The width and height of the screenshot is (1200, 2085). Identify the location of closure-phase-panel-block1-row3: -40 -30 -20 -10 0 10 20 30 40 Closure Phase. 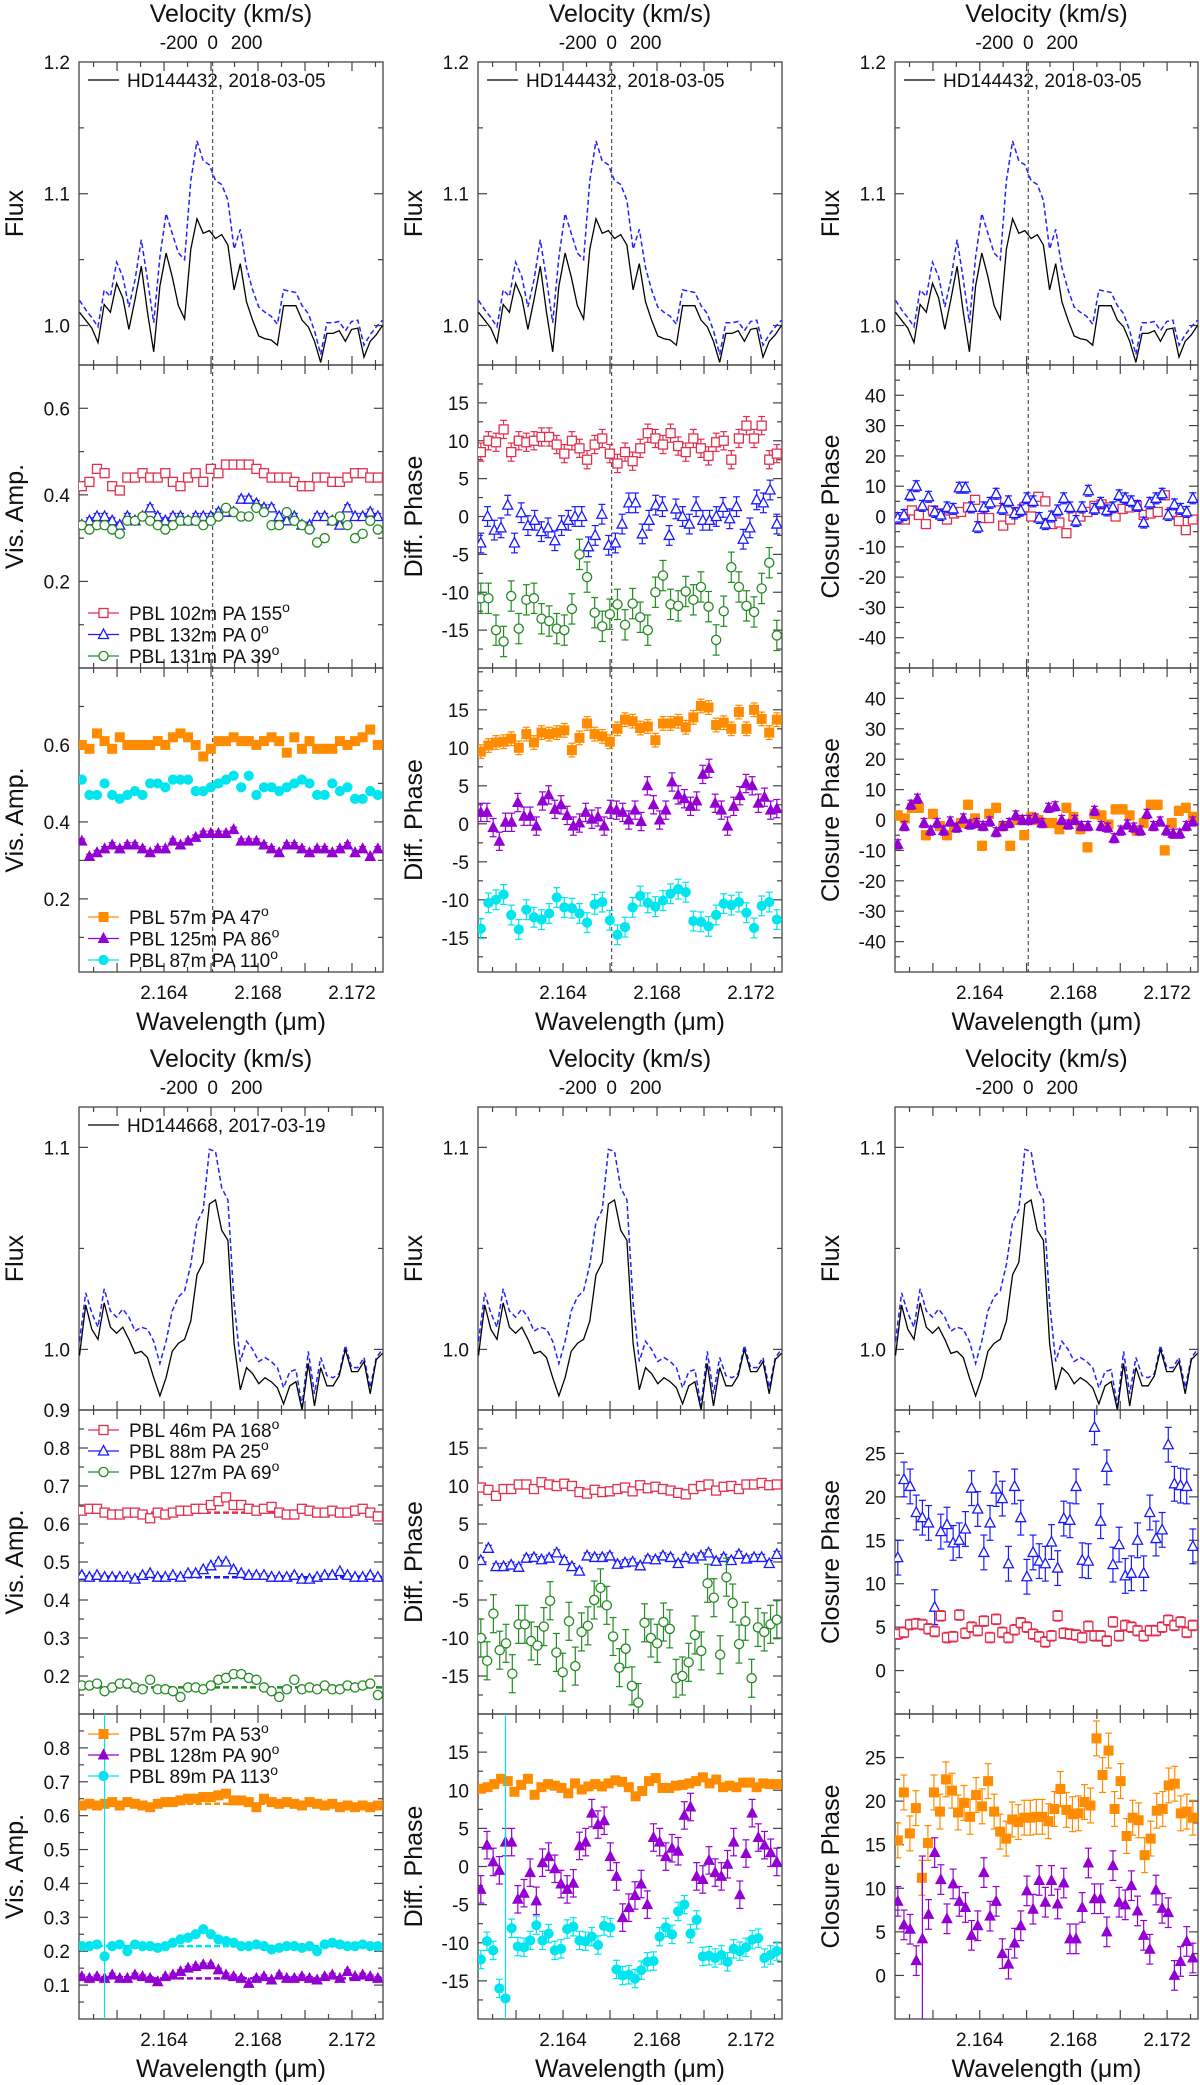
(1008, 820).